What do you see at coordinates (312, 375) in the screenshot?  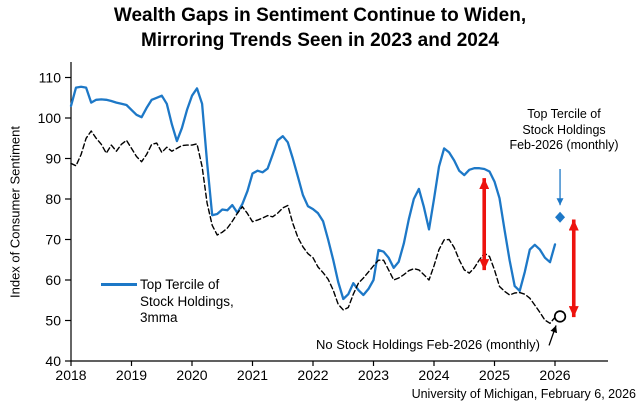 I see `x-tick-label: 2022` at bounding box center [312, 375].